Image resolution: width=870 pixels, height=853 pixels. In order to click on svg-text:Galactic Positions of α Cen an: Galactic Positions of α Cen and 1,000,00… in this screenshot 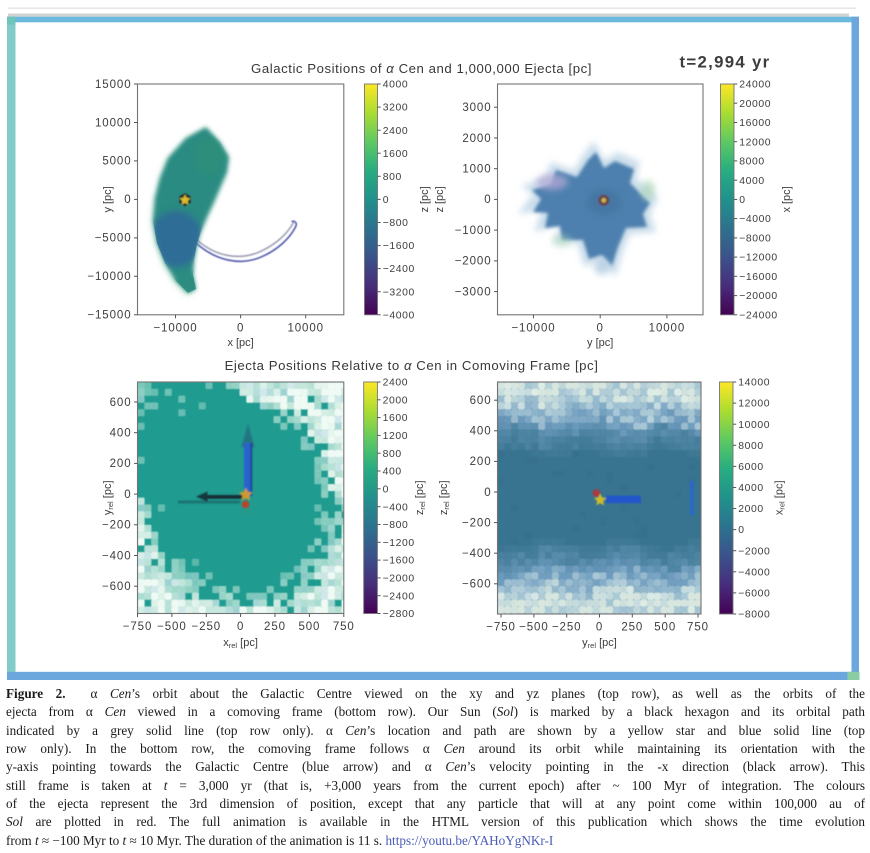, I will do `click(421, 68)`.